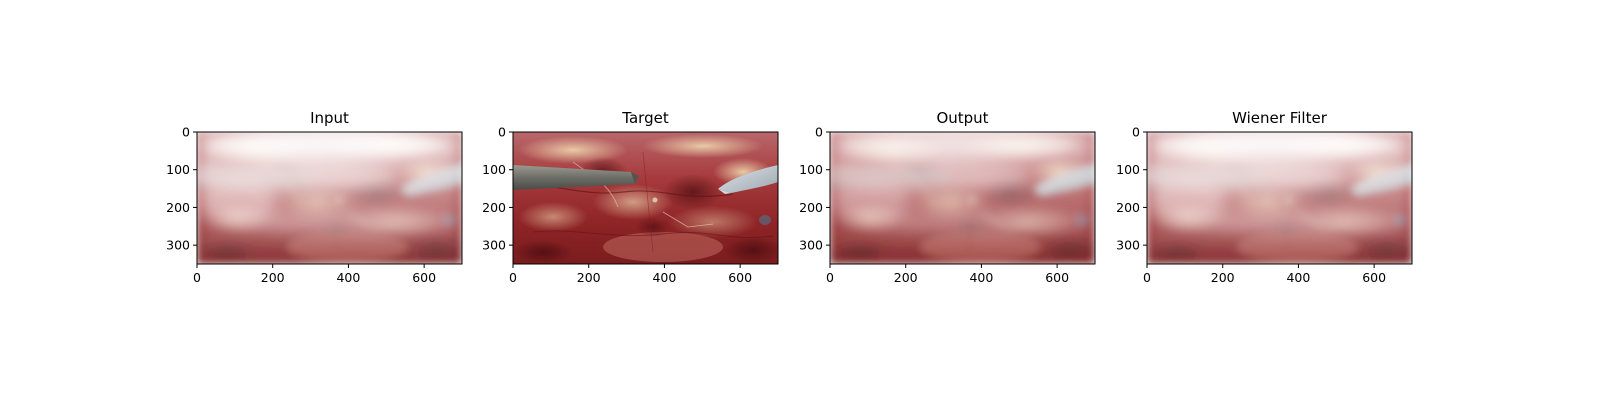 This screenshot has width=1600, height=400. What do you see at coordinates (811, 169) in the screenshot?
I see `y-tick-label-output-100: 100` at bounding box center [811, 169].